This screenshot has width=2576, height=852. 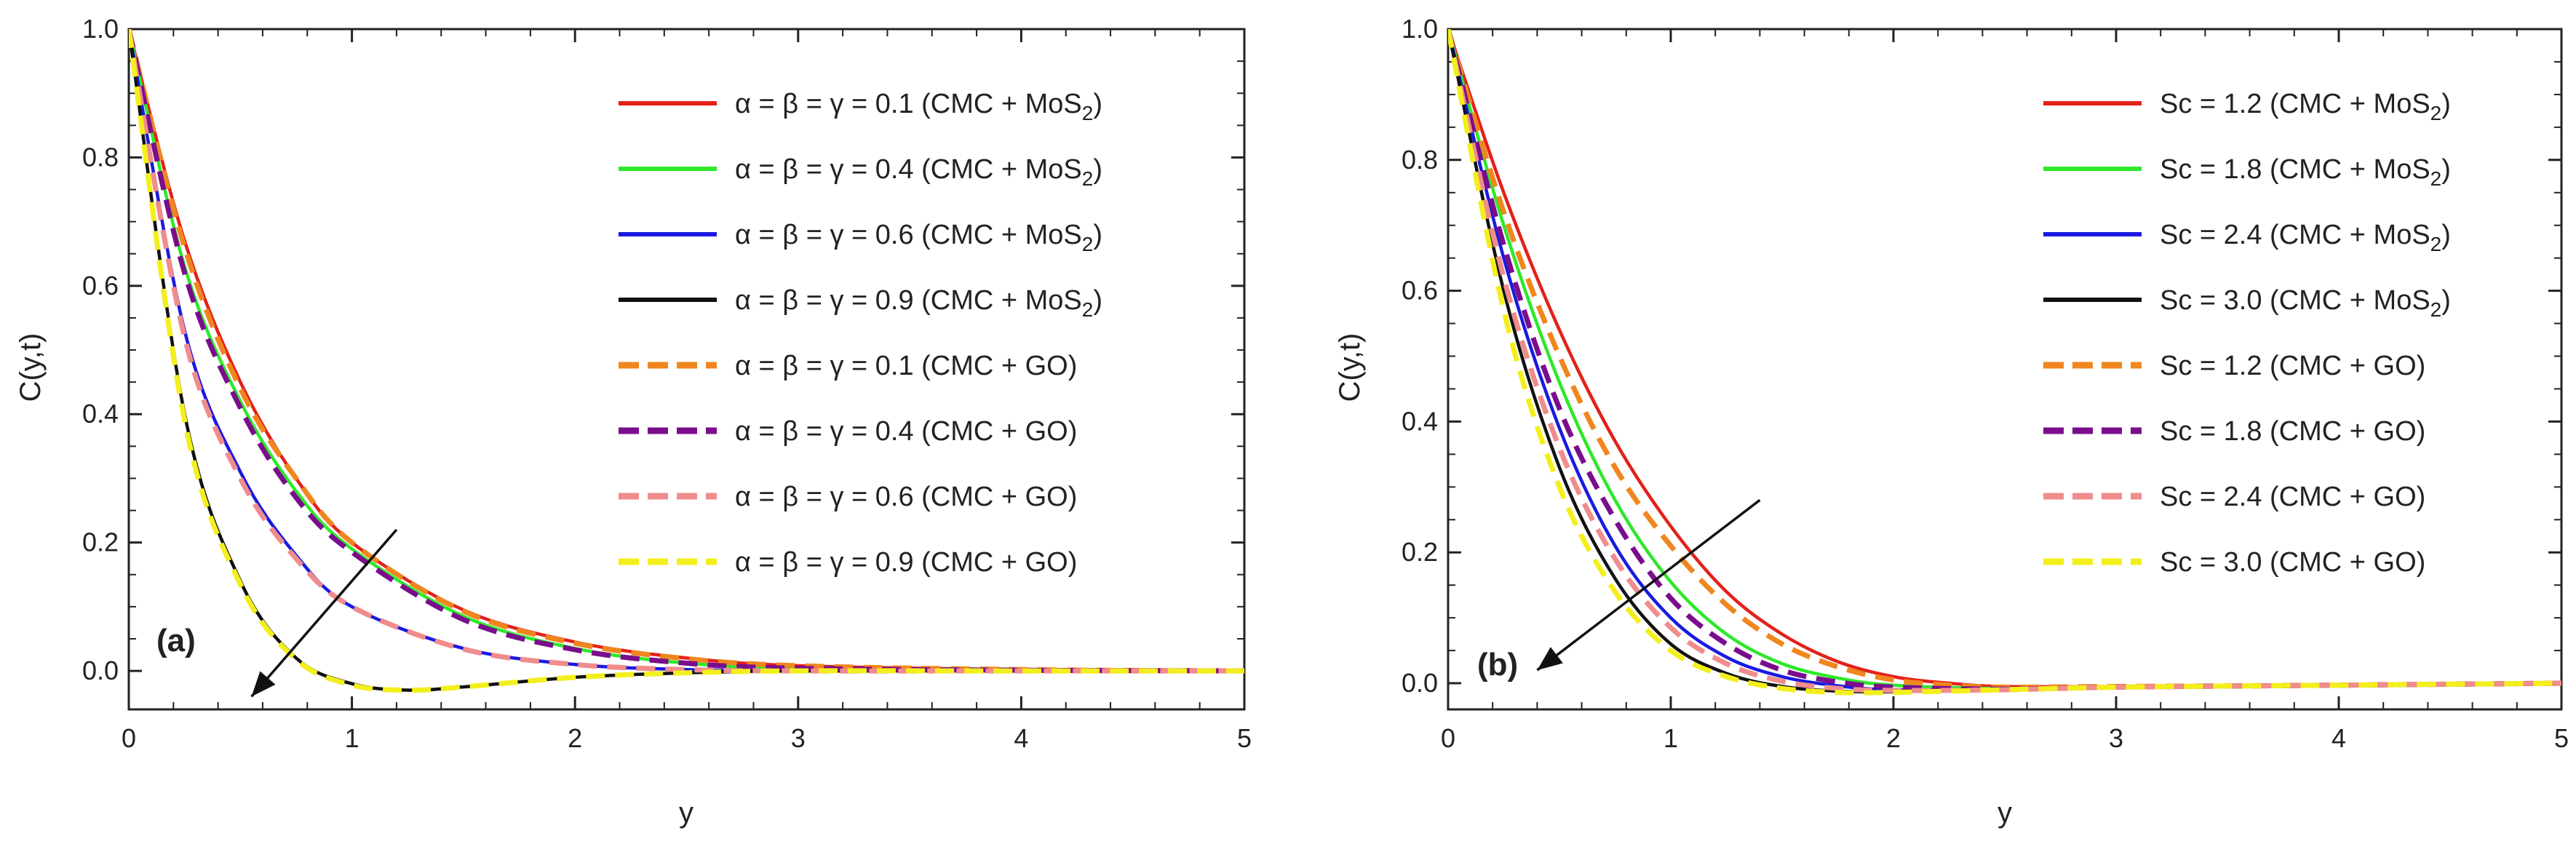 I want to click on legend-label-2: α = β = γ = 0.4 (CMC + MoS2), so click(x=918, y=172).